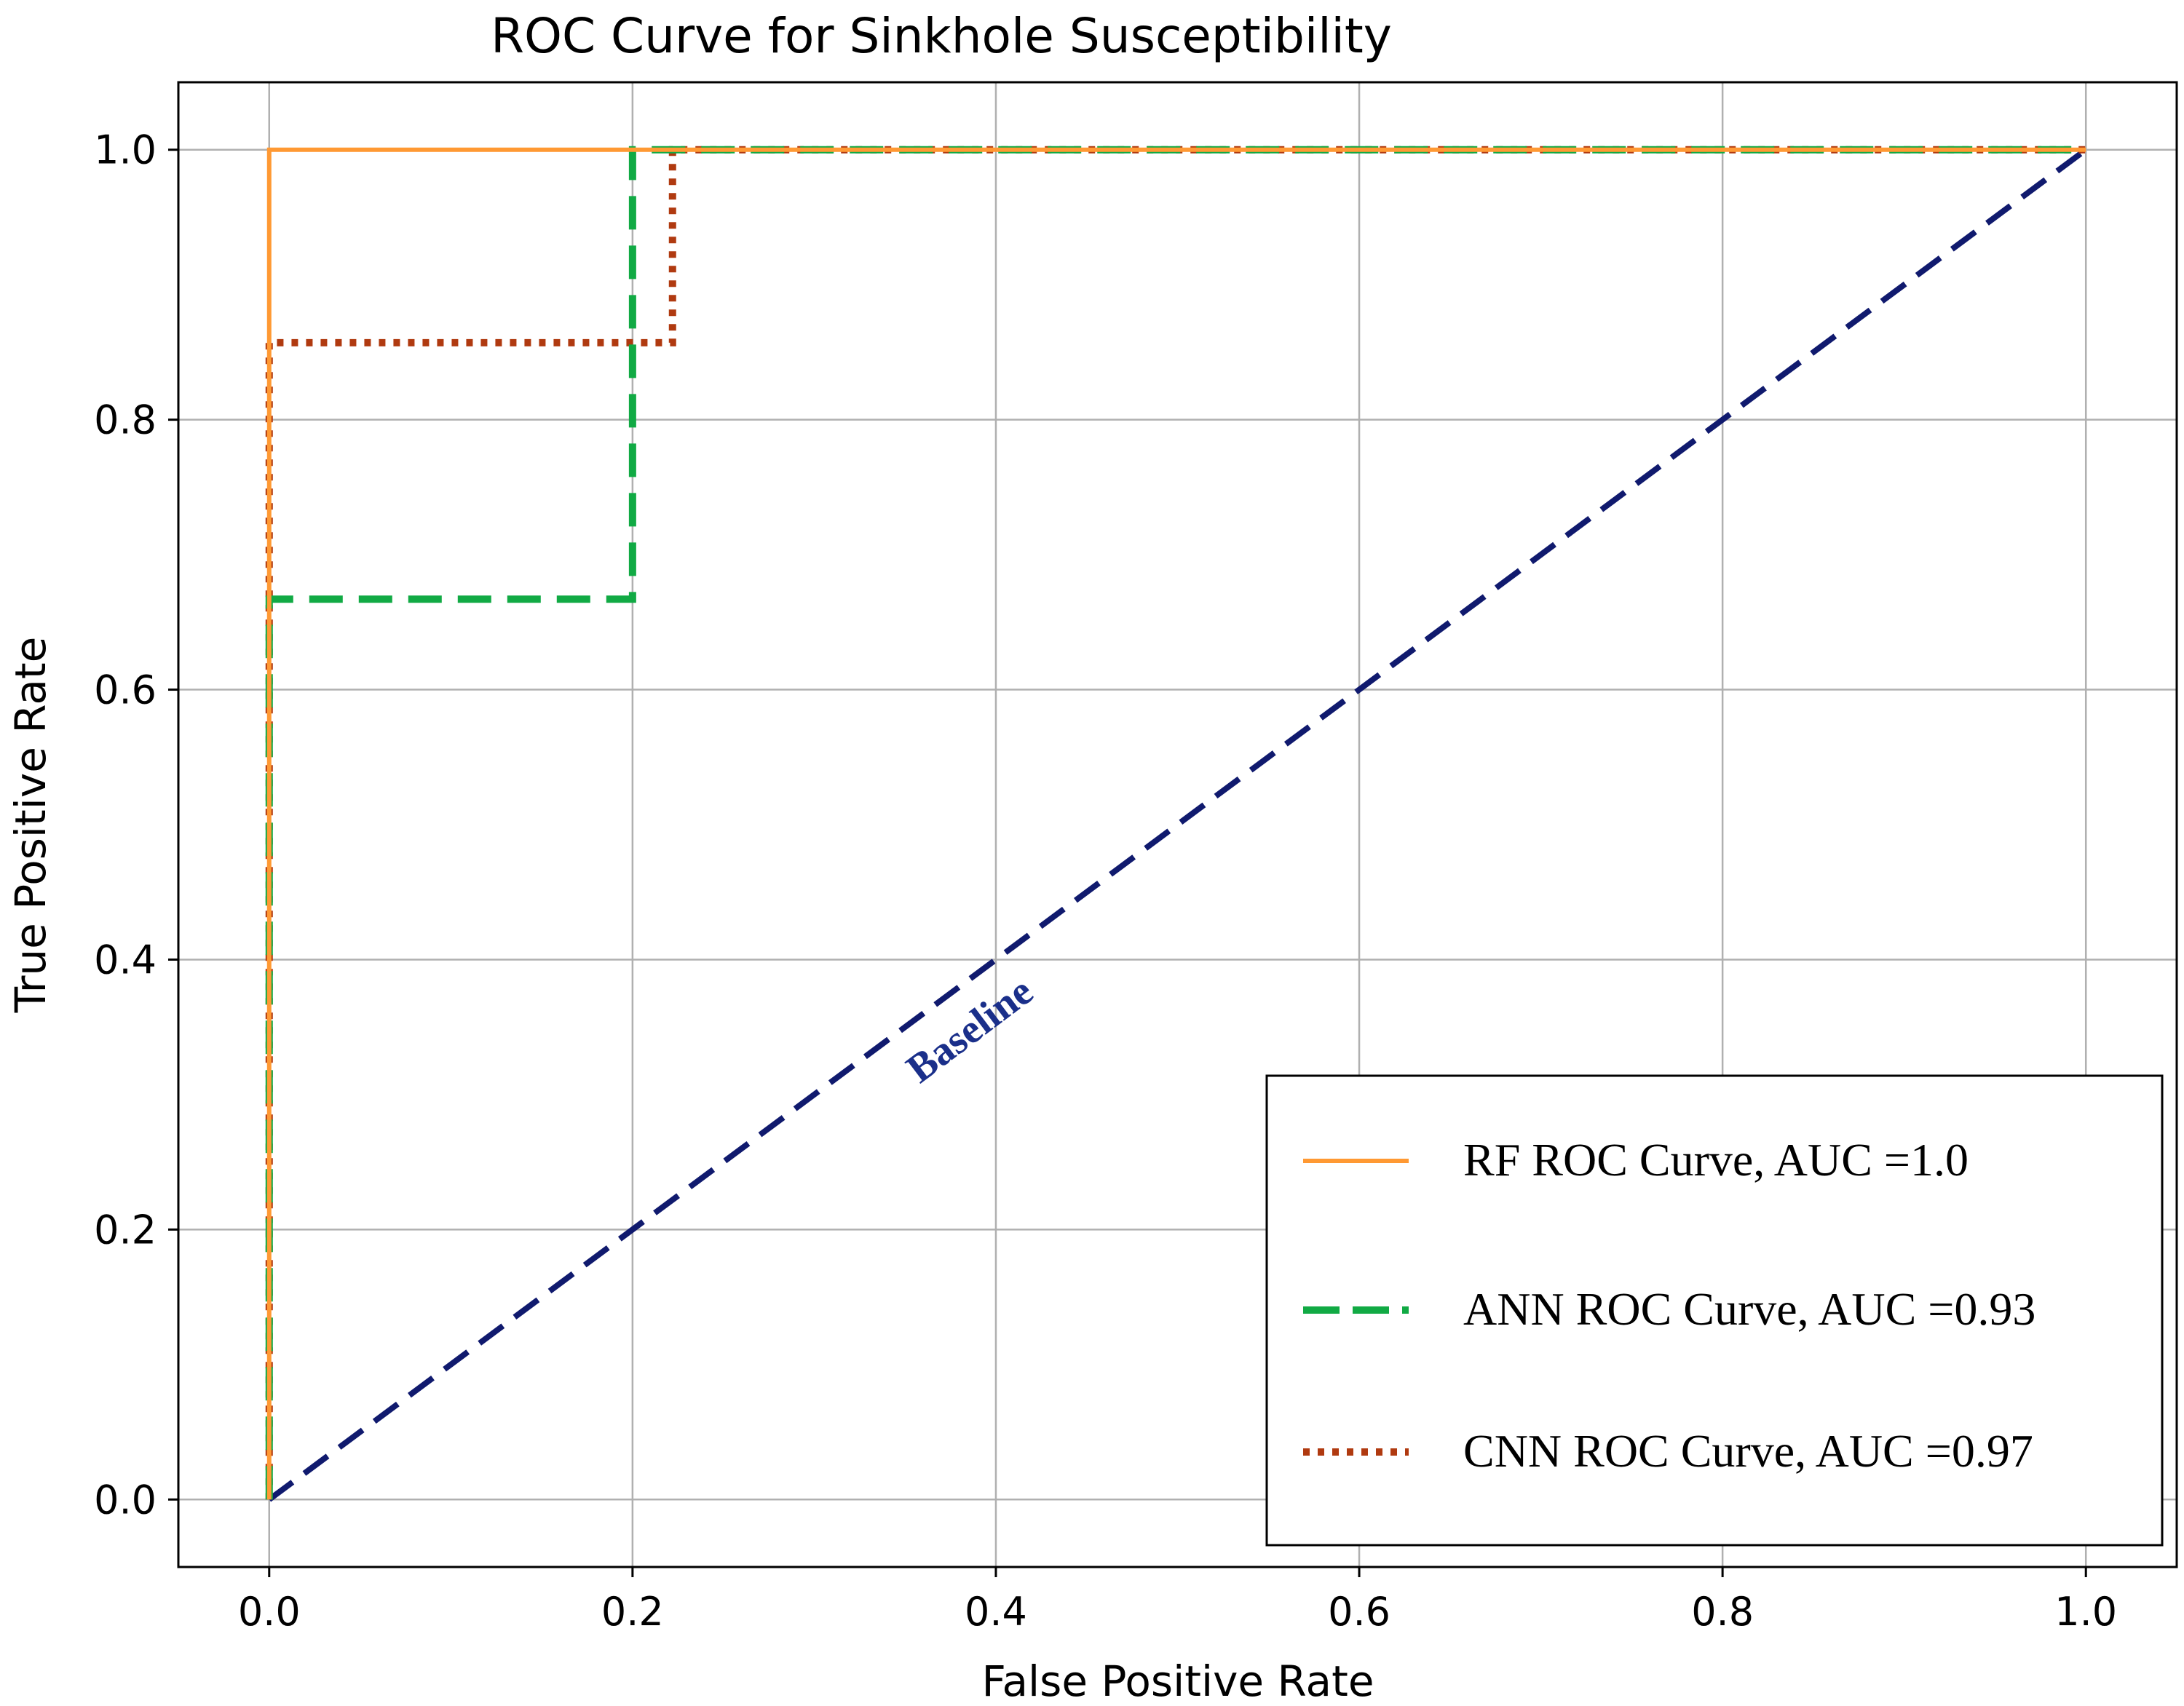 The height and width of the screenshot is (1706, 2184). I want to click on x-axis-label: False Positive Rate, so click(1177, 1681).